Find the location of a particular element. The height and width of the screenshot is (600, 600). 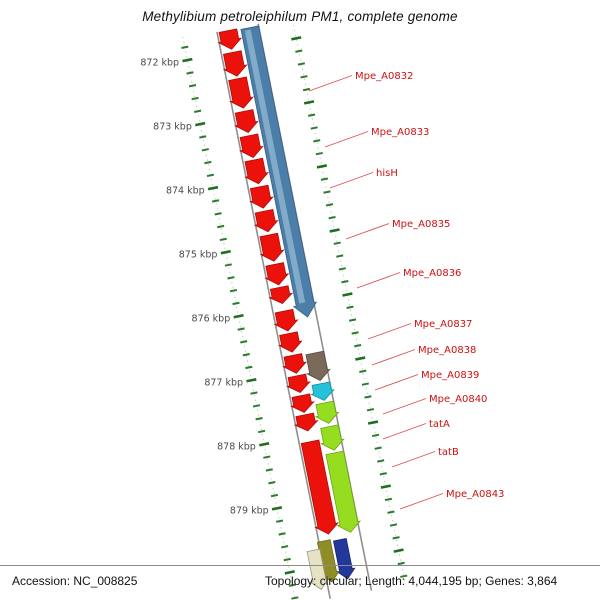

ruler-label: 879 kbp is located at coordinates (249, 511).